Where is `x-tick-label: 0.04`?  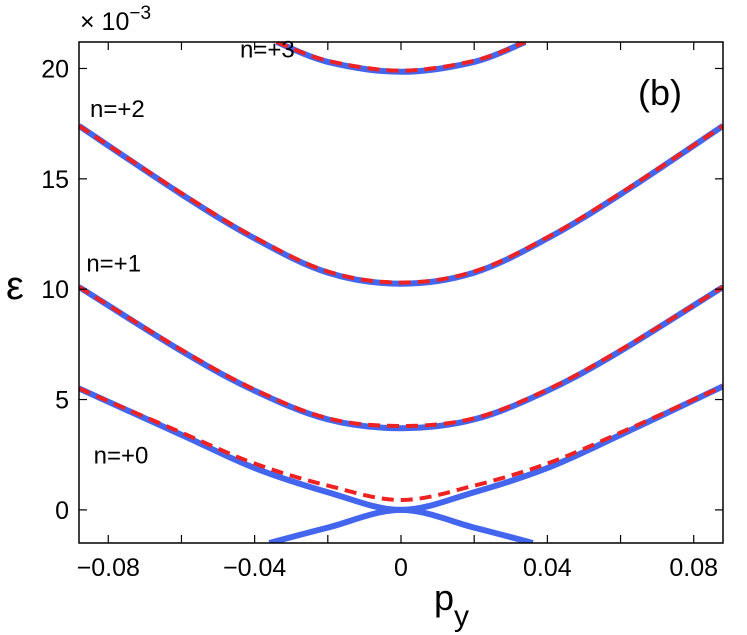
x-tick-label: 0.04 is located at coordinates (547, 568).